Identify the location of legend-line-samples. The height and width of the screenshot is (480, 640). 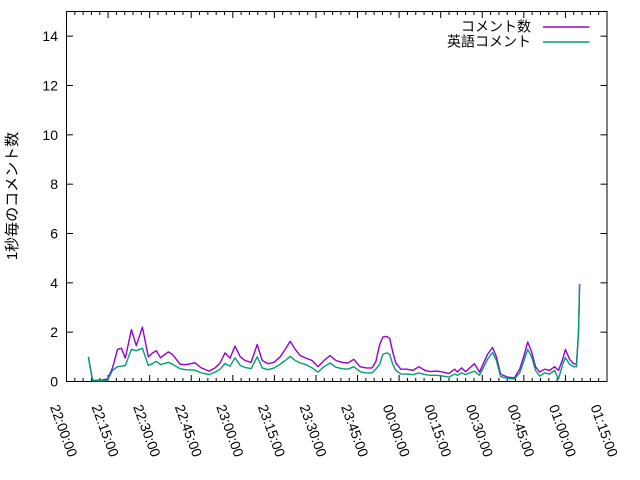
(566, 34).